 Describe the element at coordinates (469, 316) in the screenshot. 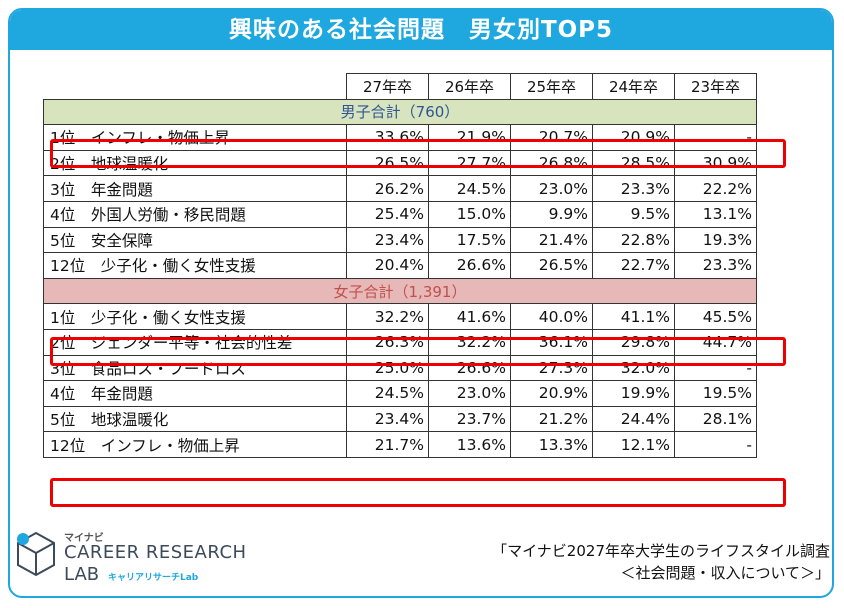

I see `value-cell: 41.6%` at that location.